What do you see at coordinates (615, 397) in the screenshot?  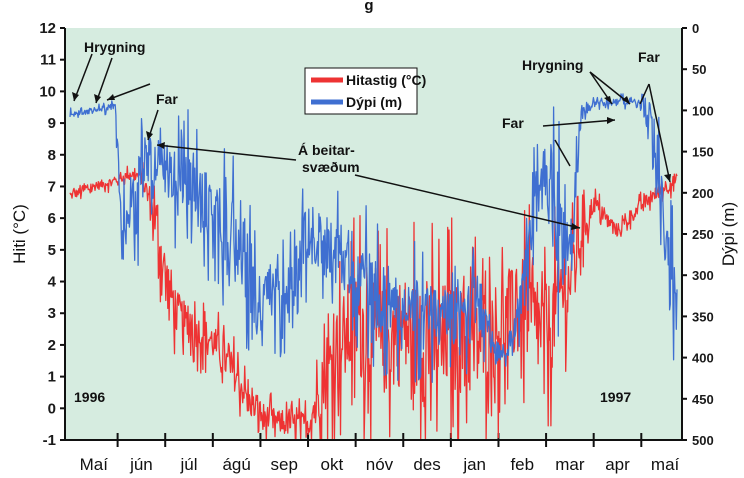 I see `year-label-1997: 1997` at bounding box center [615, 397].